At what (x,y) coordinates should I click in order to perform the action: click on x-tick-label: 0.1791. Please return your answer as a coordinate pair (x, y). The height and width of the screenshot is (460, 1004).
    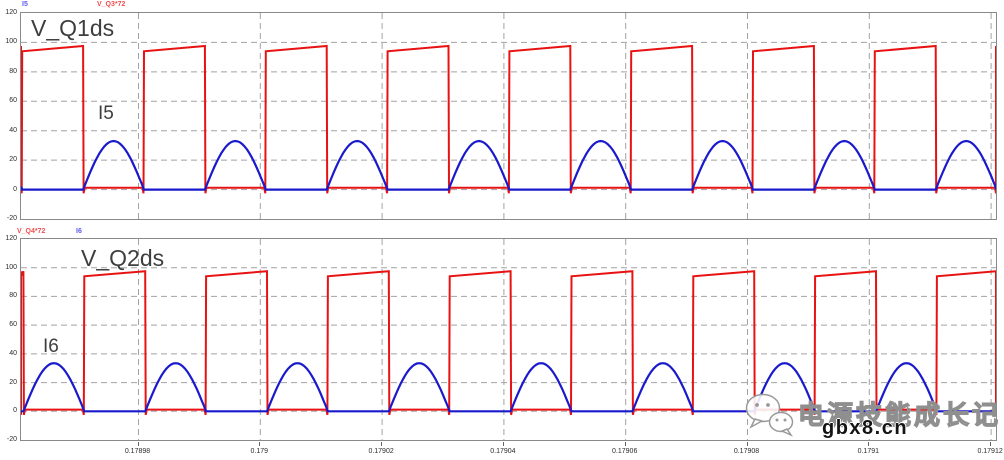
    Looking at the image, I should click on (868, 451).